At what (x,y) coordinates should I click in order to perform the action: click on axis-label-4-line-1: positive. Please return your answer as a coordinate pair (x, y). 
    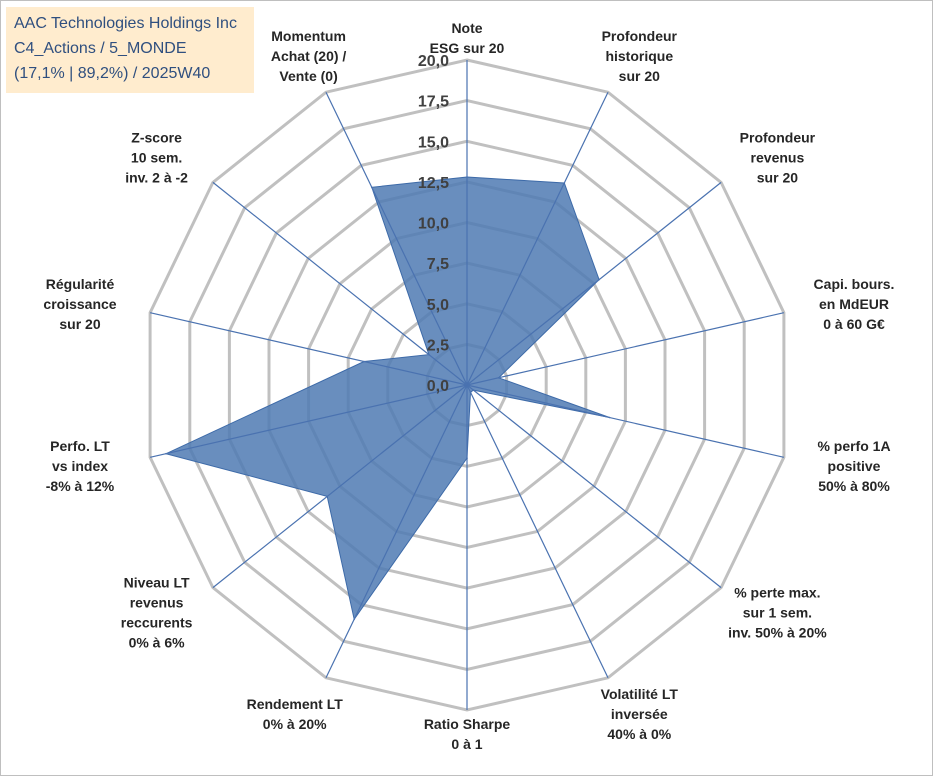
    Looking at the image, I should click on (854, 466).